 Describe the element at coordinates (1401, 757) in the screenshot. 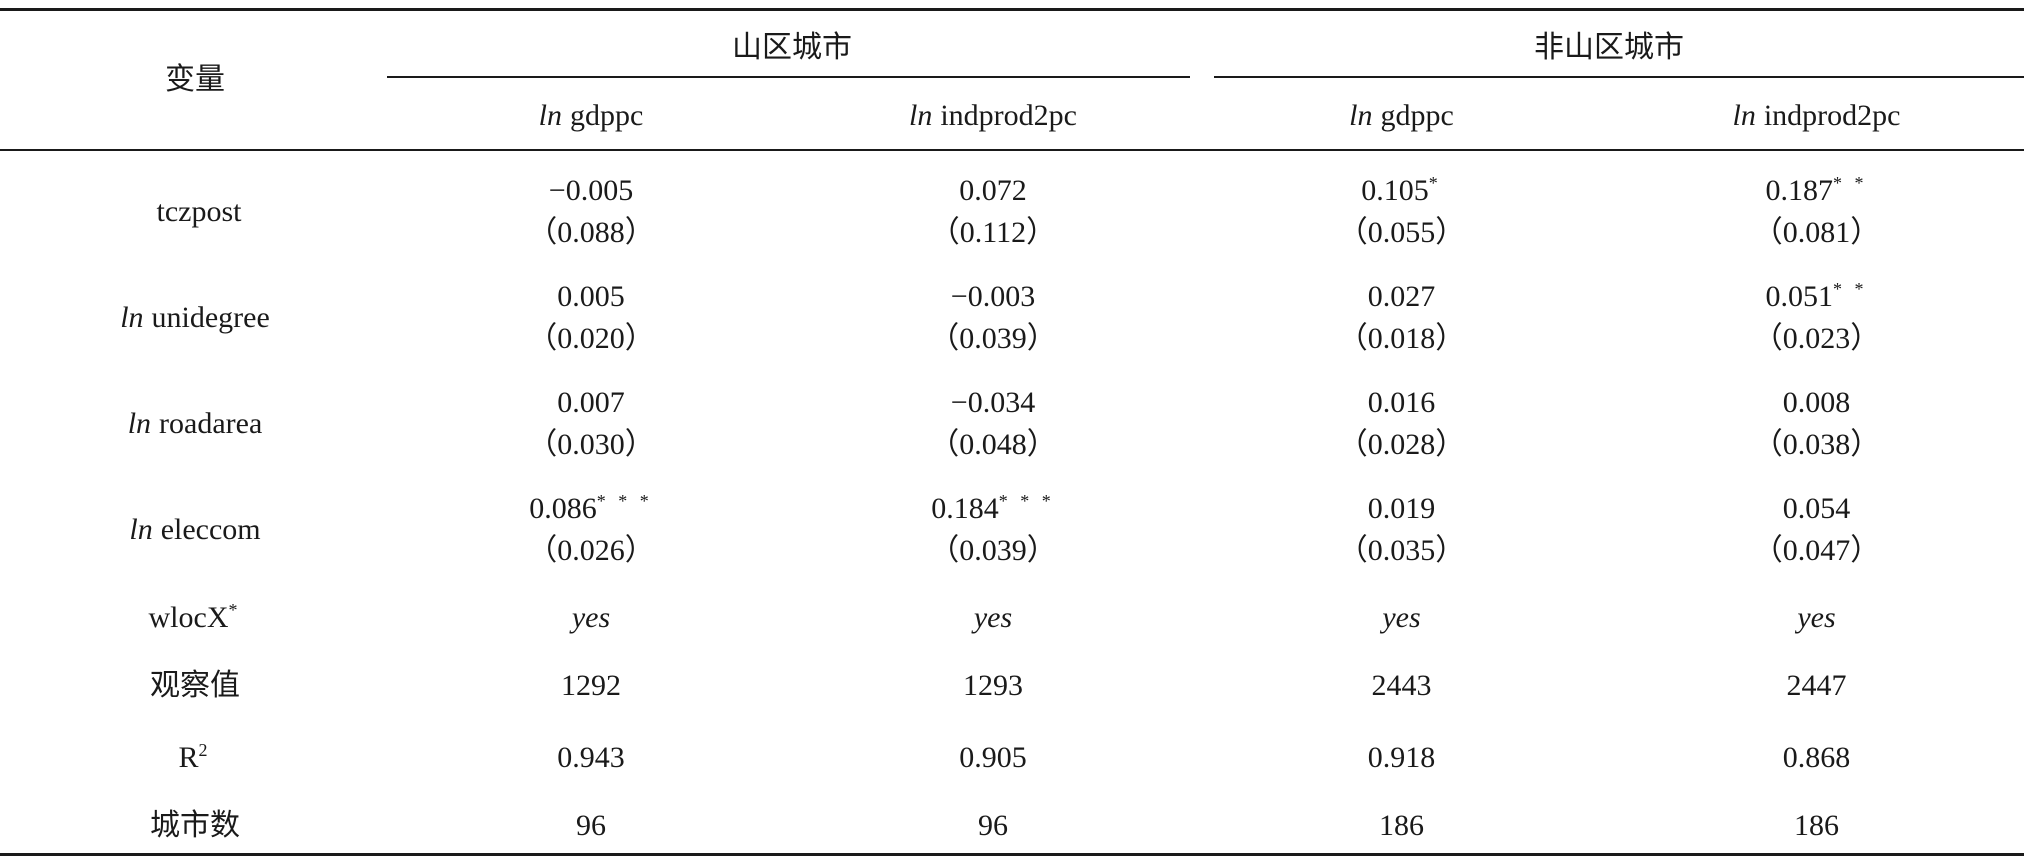

I see `table-cell: 0.918` at that location.